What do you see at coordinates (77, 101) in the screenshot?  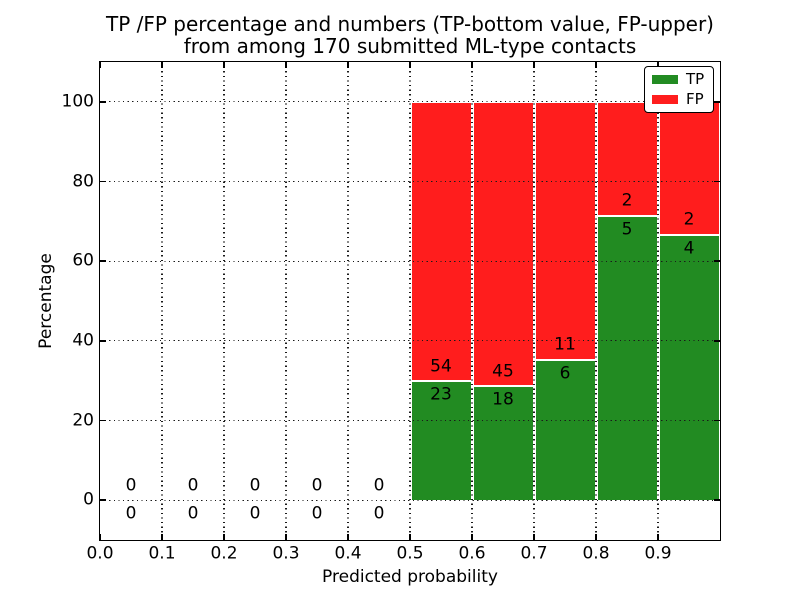 I see `y-tick-label: 100` at bounding box center [77, 101].